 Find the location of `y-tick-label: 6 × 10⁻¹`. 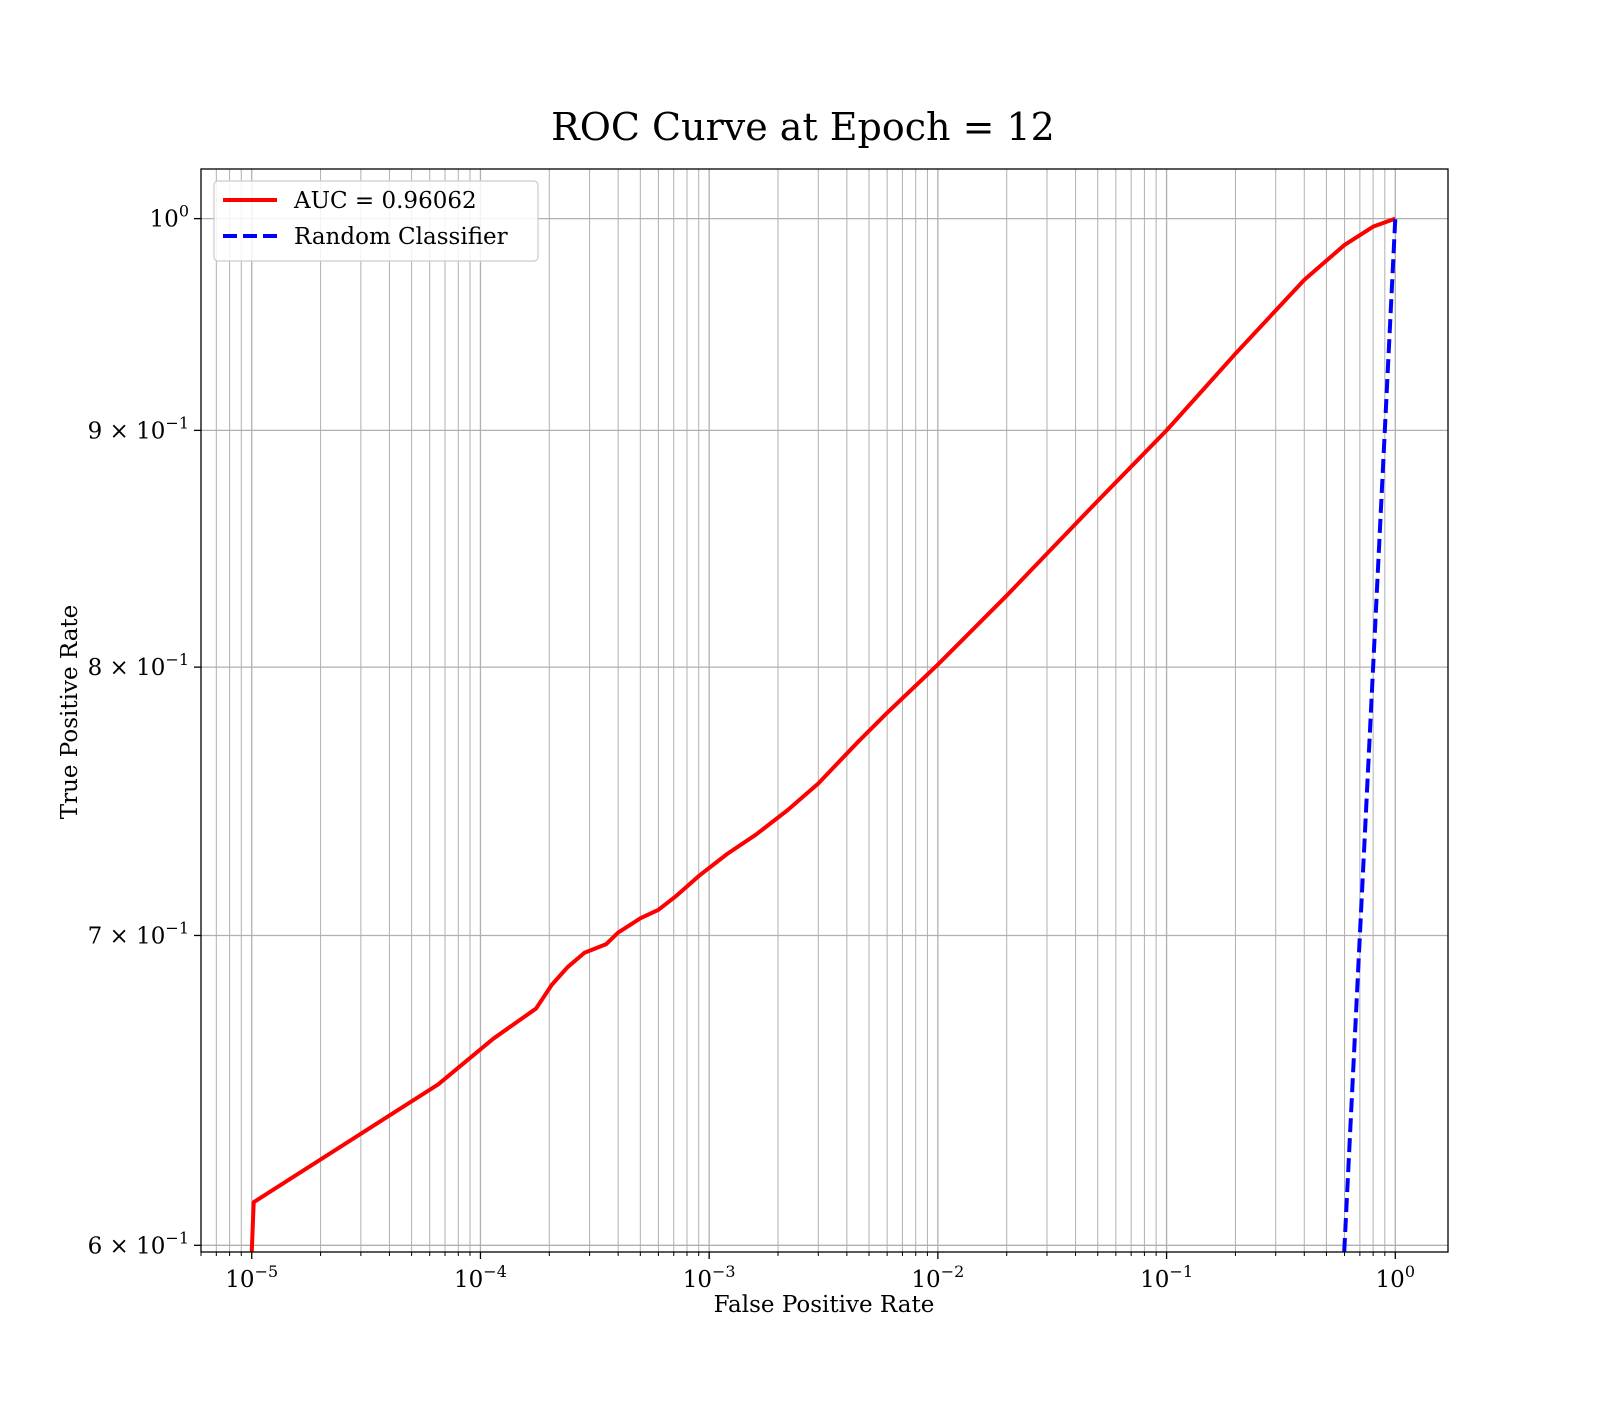

y-tick-label: 6 × 10⁻¹ is located at coordinates (138, 1243).